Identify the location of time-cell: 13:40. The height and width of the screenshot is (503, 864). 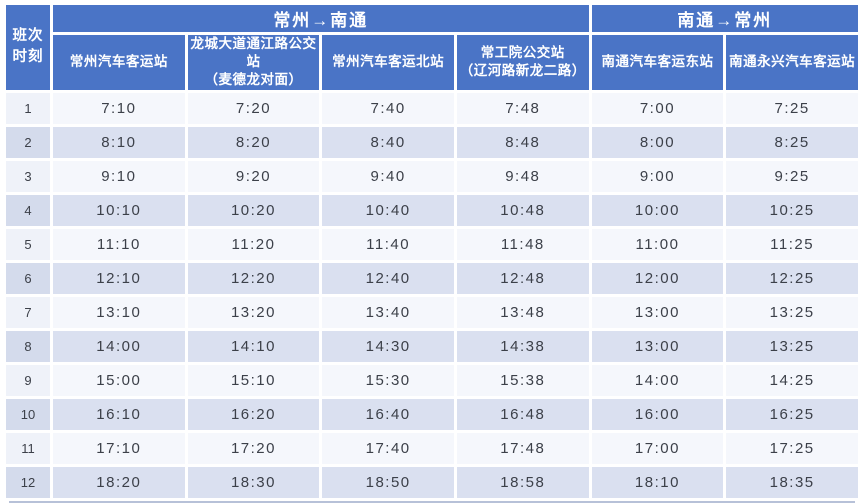
(388, 312).